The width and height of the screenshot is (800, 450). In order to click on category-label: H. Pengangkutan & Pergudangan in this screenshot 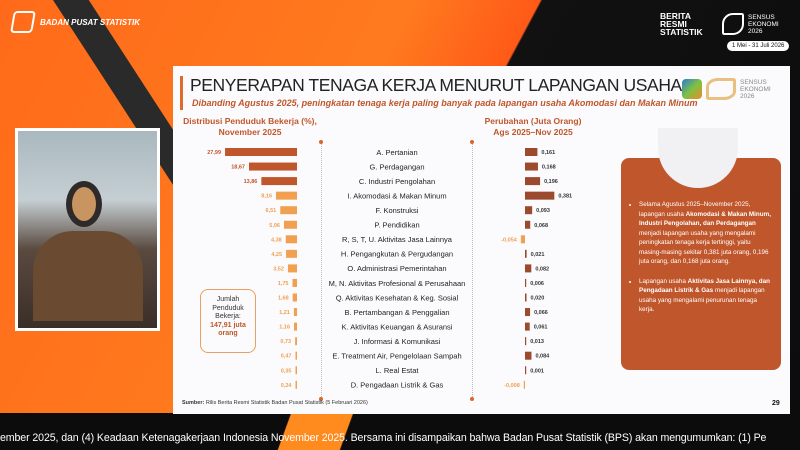, I will do `click(397, 254)`.